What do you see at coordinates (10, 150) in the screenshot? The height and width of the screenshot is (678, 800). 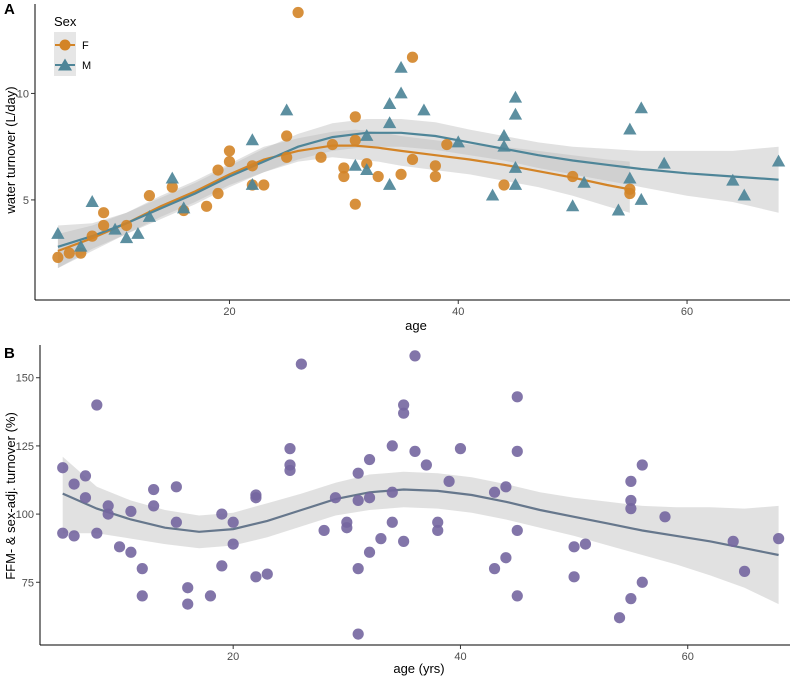 I see `panel-a-y-axis-title: water turnover (L/day)` at bounding box center [10, 150].